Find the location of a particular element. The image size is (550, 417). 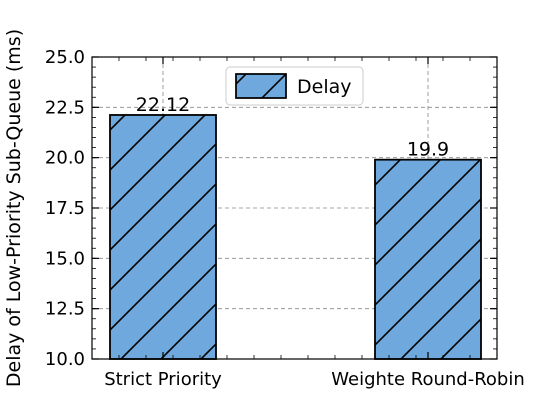

y-tick-label: 10.0 is located at coordinates (65, 359).